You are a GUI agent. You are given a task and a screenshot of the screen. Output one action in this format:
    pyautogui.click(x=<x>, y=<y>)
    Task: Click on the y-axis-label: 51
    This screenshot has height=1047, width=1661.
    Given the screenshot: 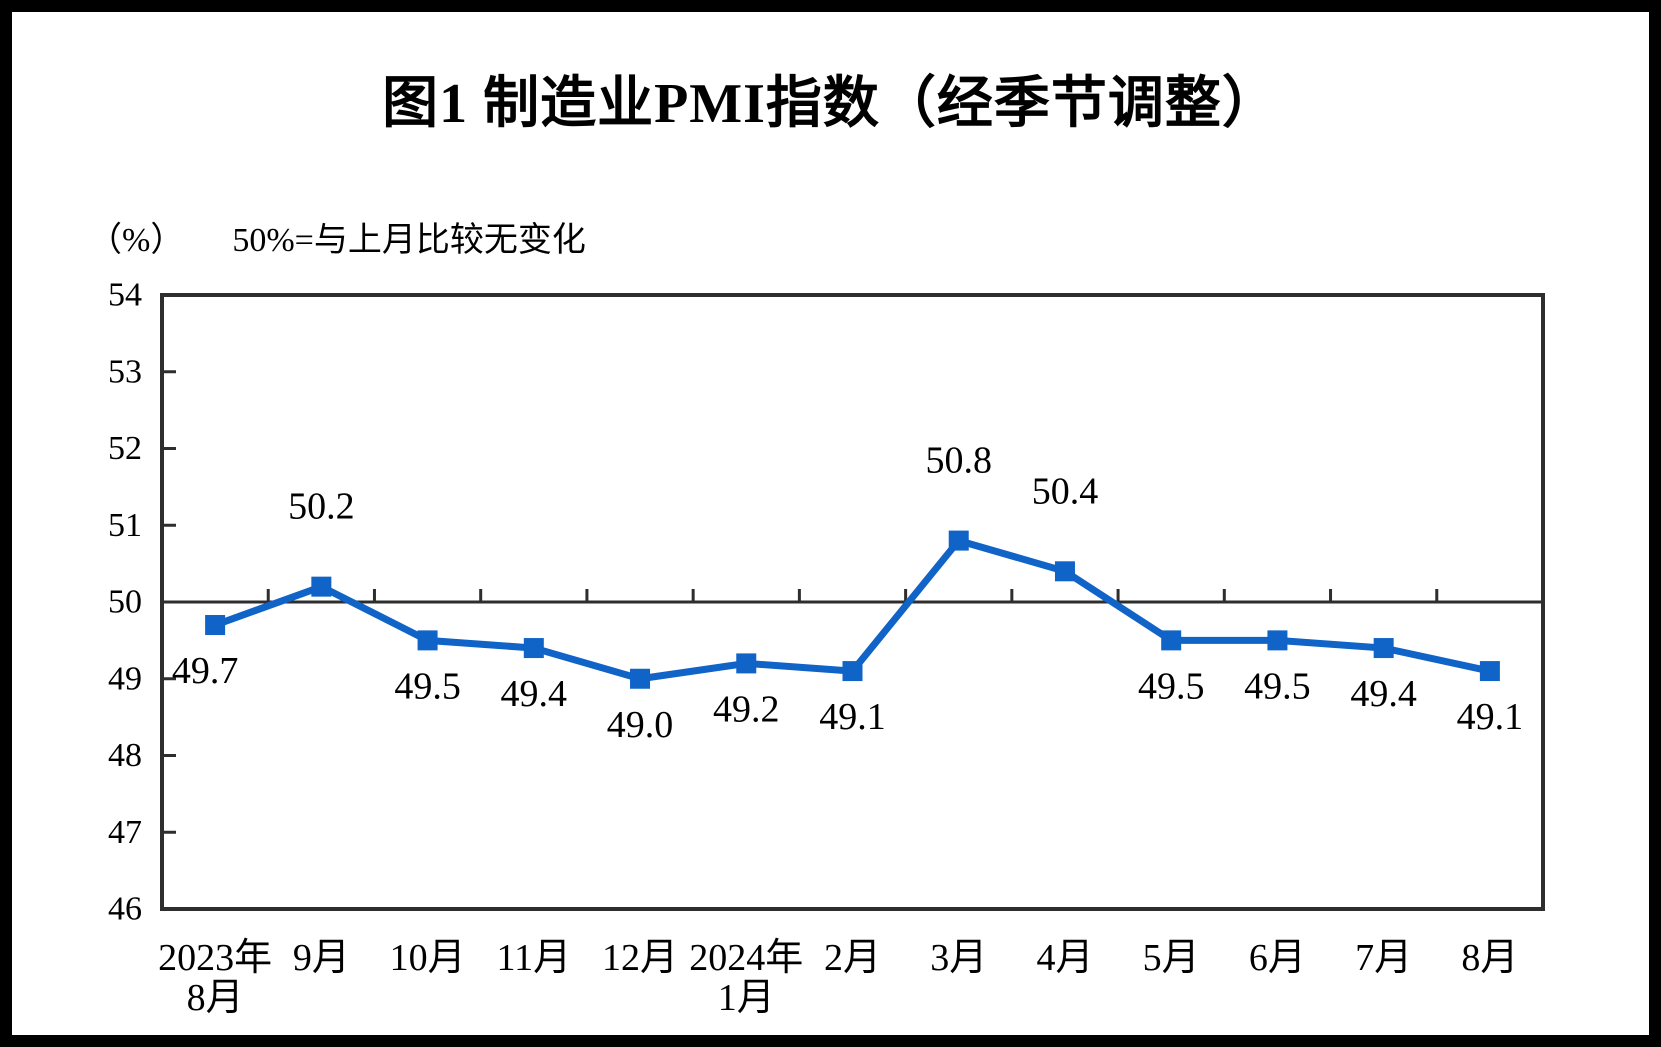 What is the action you would take?
    pyautogui.click(x=125, y=525)
    